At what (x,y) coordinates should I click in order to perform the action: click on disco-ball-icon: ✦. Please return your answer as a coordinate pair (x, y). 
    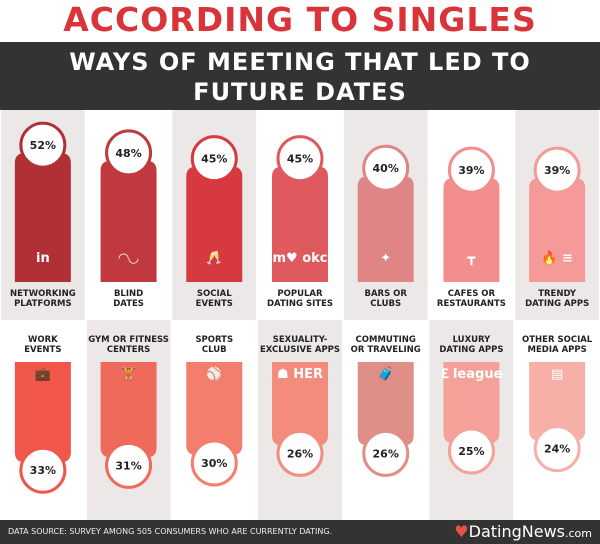
    Looking at the image, I should click on (385, 258).